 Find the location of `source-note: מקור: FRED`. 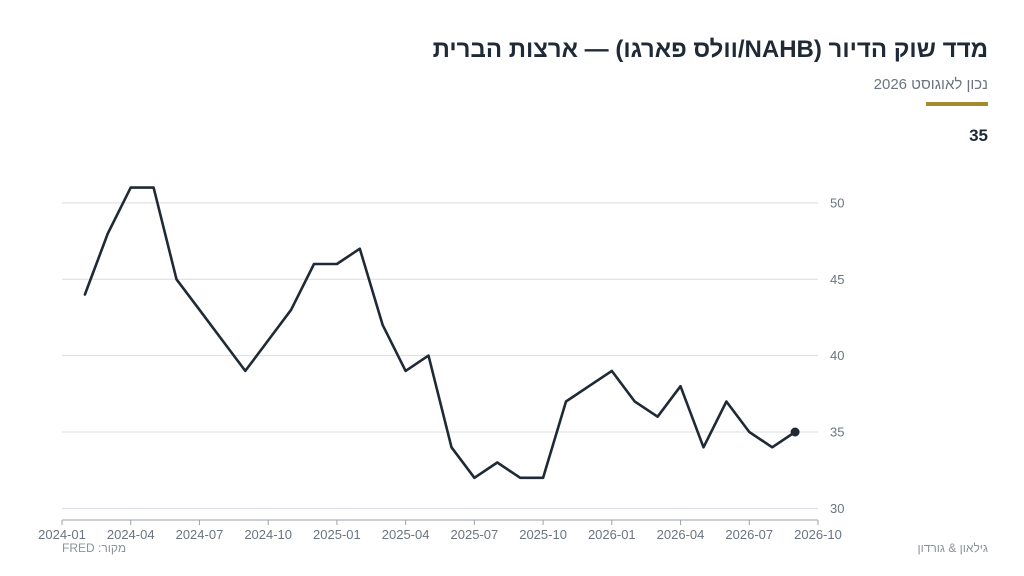

source-note: מקור: FRED is located at coordinates (94, 548).